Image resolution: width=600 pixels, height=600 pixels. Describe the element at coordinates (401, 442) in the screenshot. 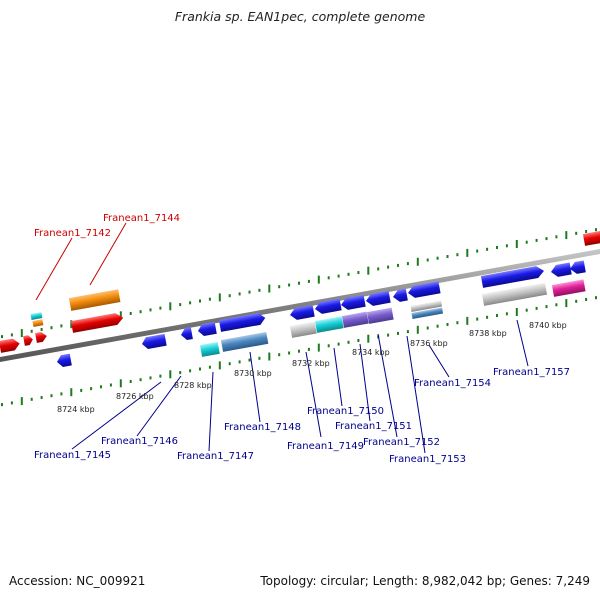

I see `gene-label-franean1-7152: Franean1_7152` at that location.